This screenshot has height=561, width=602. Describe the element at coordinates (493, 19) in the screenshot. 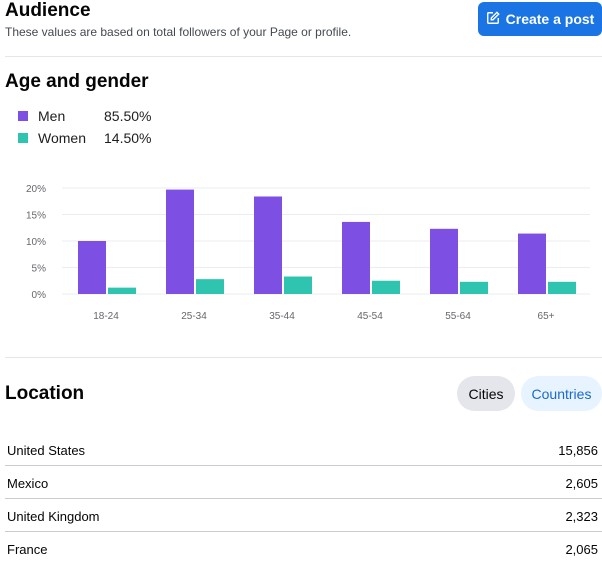

I see `edit-icon` at that location.